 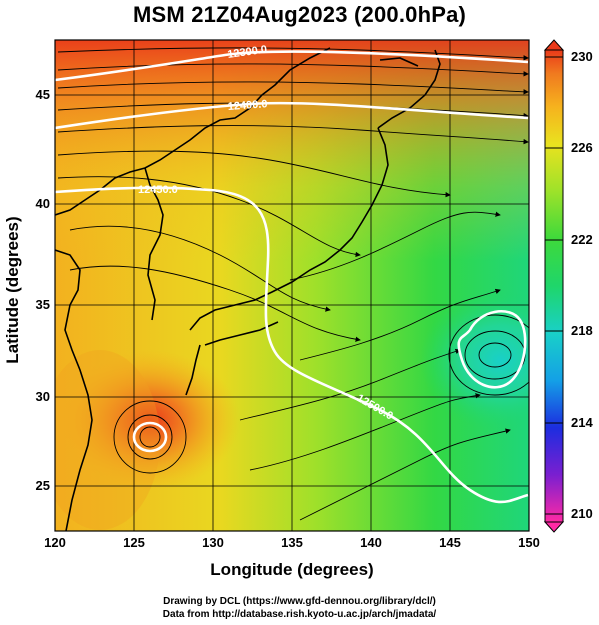 What do you see at coordinates (292, 569) in the screenshot?
I see `x-axis-title: Longitude (degrees)` at bounding box center [292, 569].